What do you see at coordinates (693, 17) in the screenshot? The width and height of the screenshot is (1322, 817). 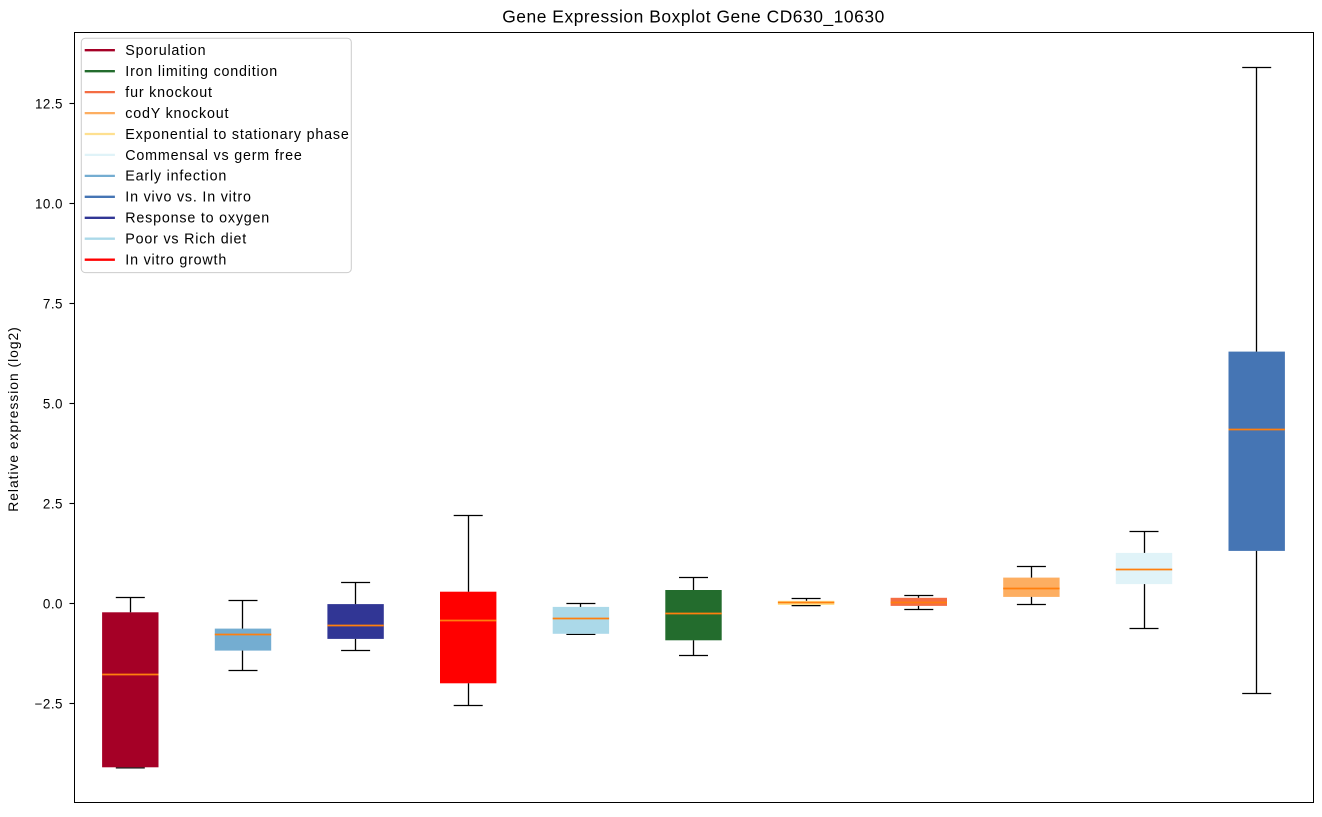 I see `svg-text:Gene Expression Boxplot Gene C: Gene Expression Boxplot Gene CD630_10630` at bounding box center [693, 17].